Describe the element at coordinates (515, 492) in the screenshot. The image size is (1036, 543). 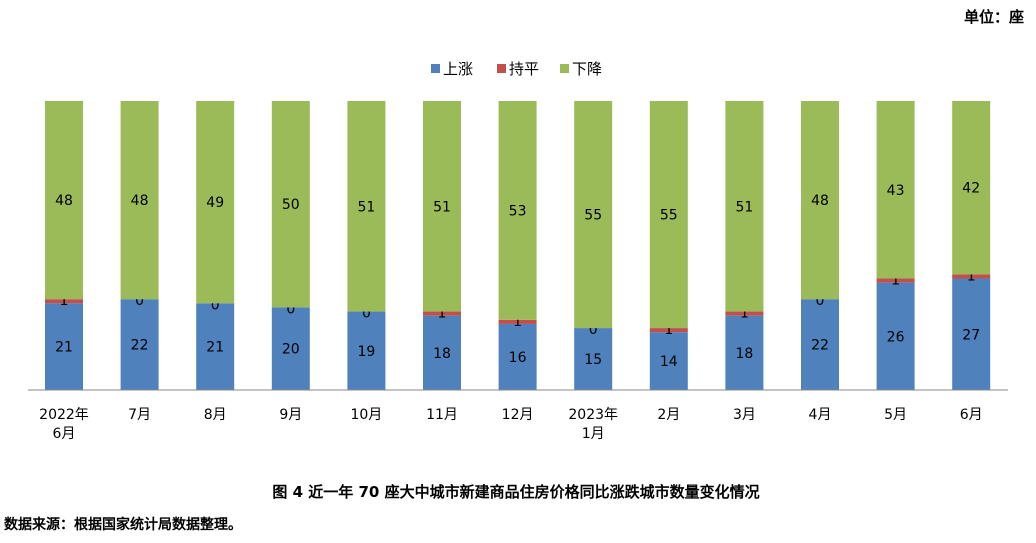
I see `figure-caption: 图 4 近一年 70 座大中城市新建商品住房价格同比涨跌城市数量变化情况` at that location.